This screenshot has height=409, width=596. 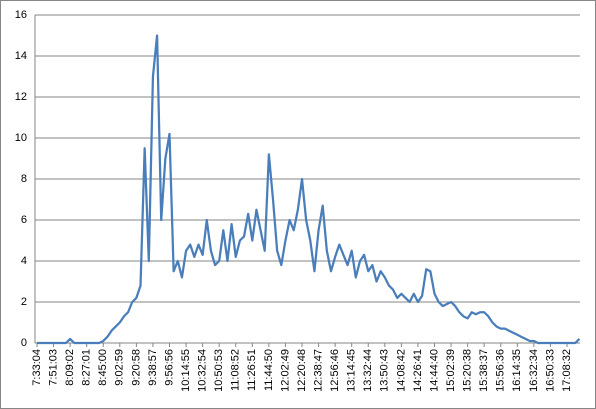 What do you see at coordinates (24, 179) in the screenshot?
I see `y-tick-label: 8` at bounding box center [24, 179].